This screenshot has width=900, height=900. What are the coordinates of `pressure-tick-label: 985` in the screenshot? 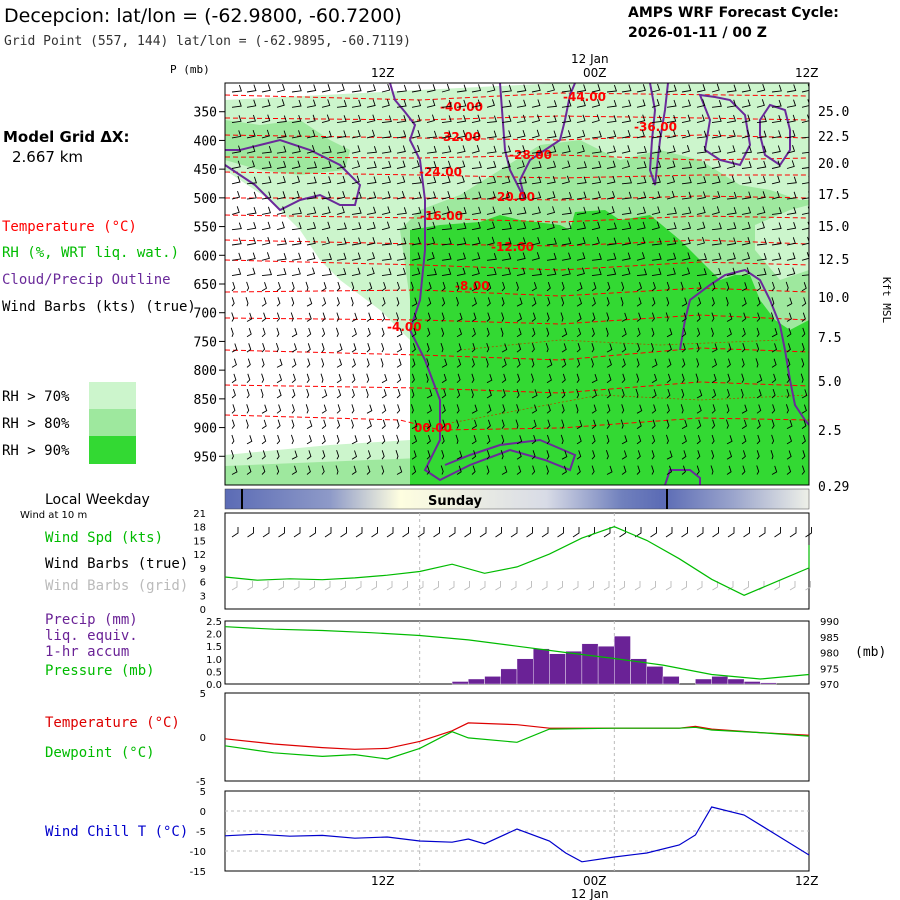 It's located at (829, 638).